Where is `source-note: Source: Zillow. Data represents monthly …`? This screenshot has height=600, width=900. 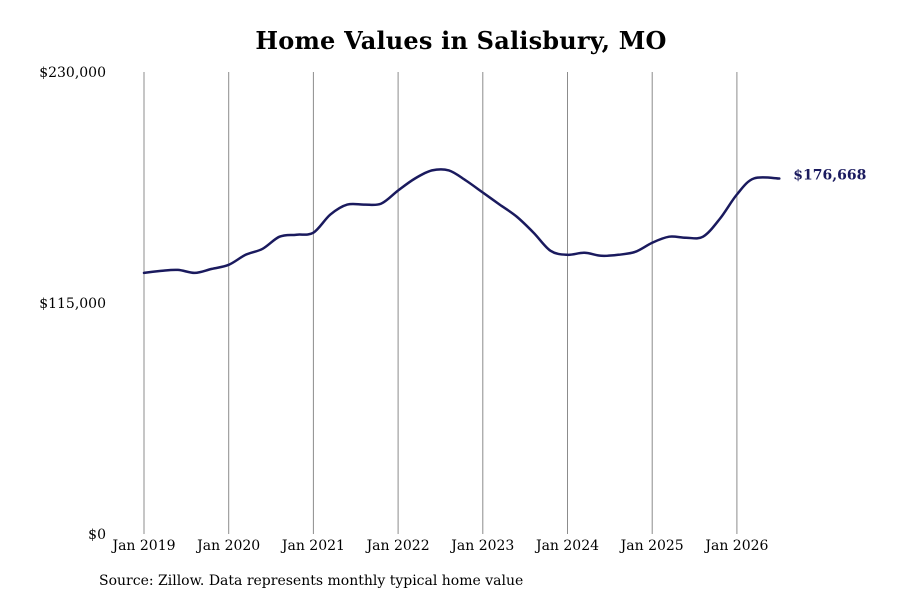 source-note: Source: Zillow. Data represents monthly … is located at coordinates (311, 581).